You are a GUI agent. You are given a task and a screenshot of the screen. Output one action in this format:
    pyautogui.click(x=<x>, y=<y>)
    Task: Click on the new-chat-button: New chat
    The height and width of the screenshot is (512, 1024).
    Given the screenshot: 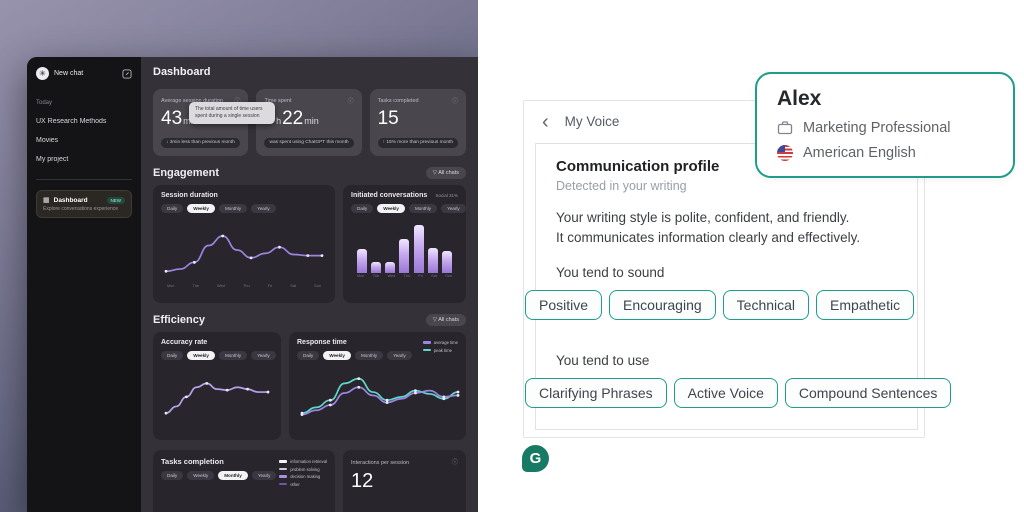 What is the action you would take?
    pyautogui.click(x=69, y=73)
    